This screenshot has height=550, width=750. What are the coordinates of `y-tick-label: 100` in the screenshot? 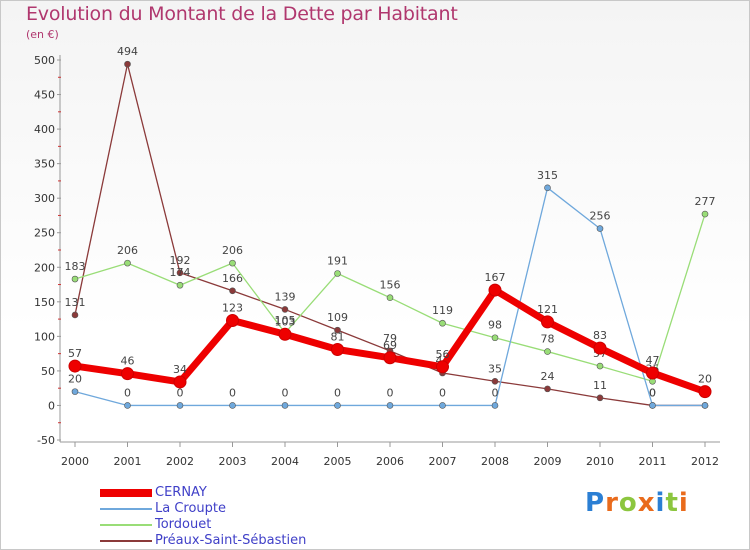 It's located at (44, 336).